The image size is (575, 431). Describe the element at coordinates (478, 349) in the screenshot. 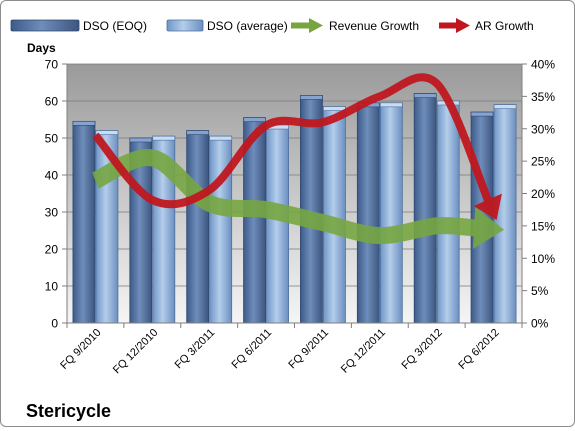

I see `x-axis-tick-label: FQ 6/2012` at that location.